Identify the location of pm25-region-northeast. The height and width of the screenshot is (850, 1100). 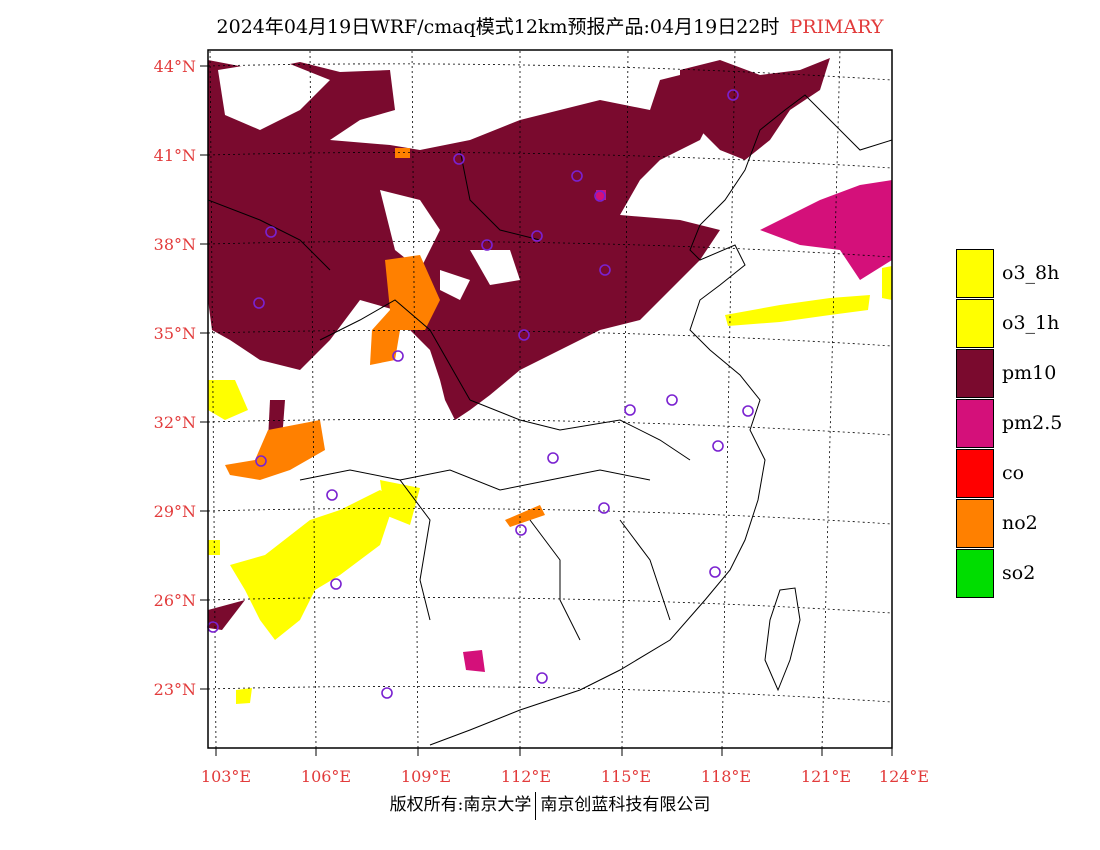
(826, 230).